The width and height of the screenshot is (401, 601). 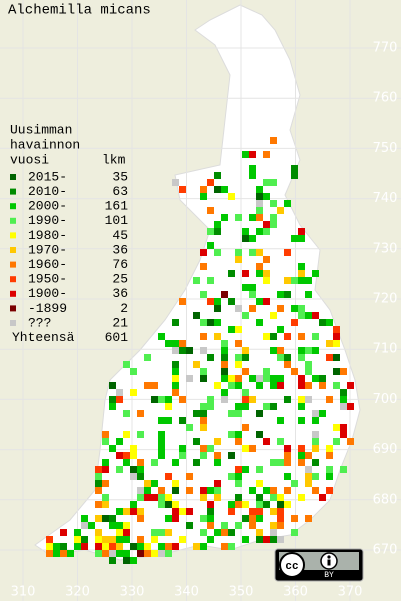 What do you see at coordinates (29, 159) in the screenshot?
I see `legend-column: vuosi` at bounding box center [29, 159].